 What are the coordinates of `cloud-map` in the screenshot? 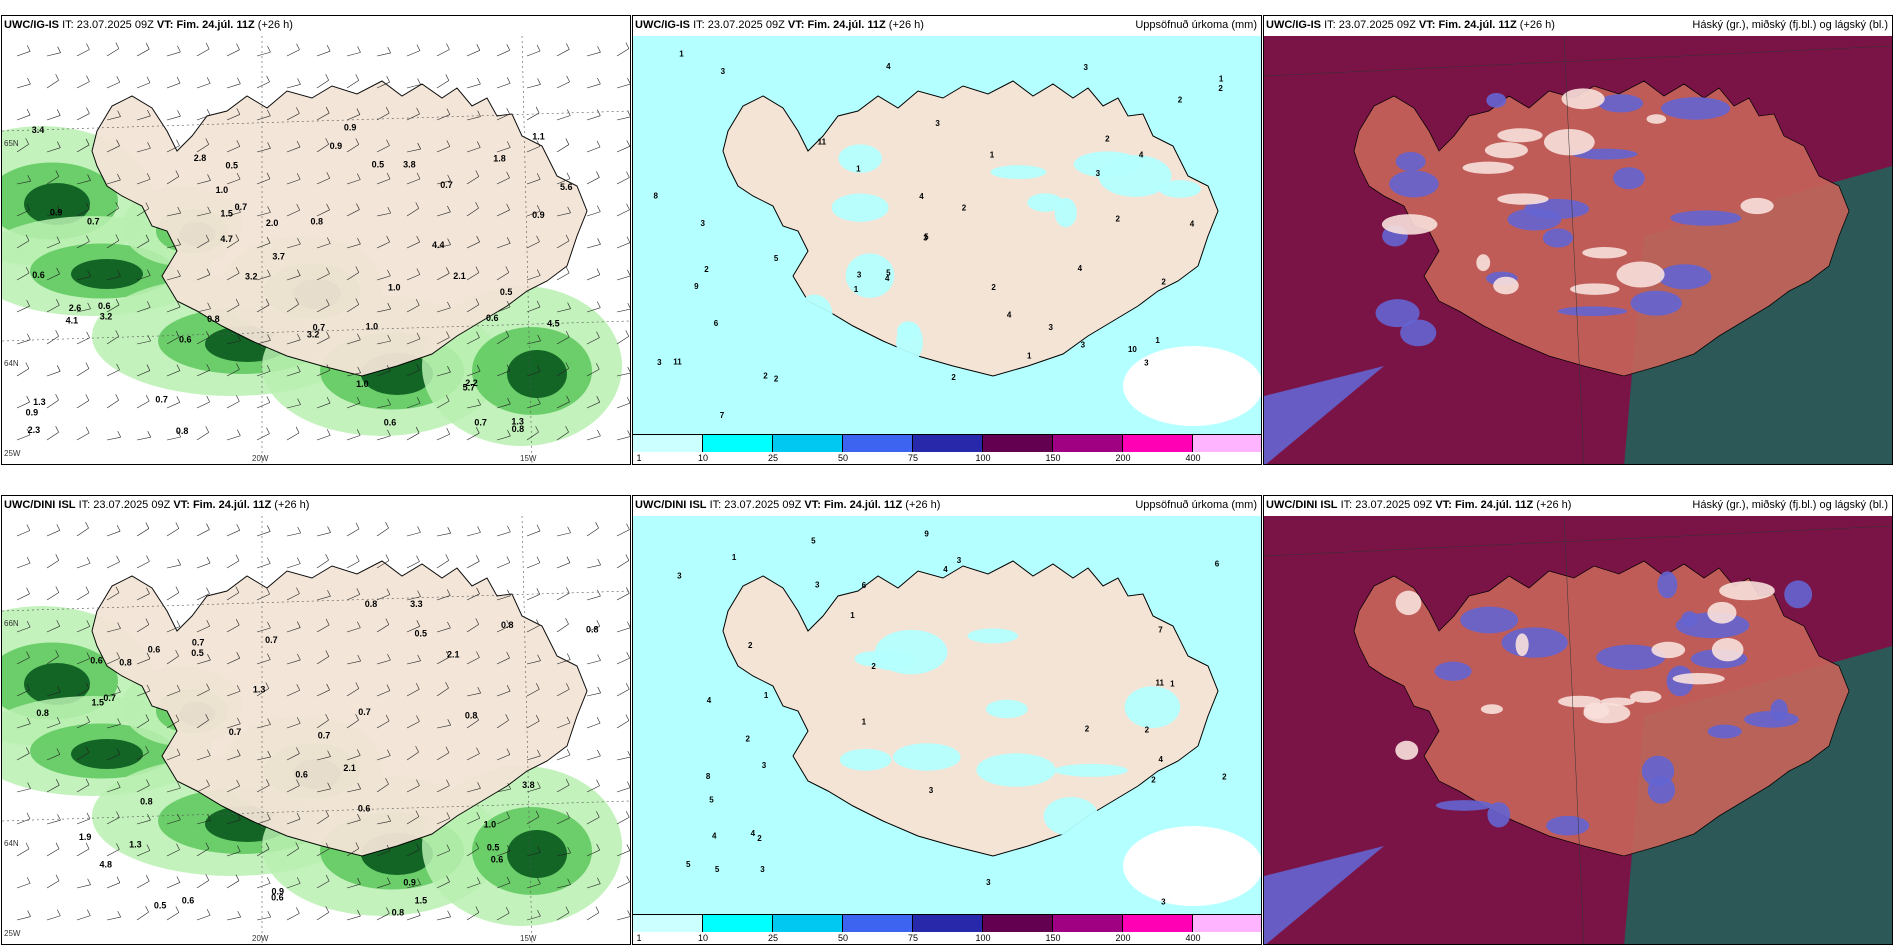 It's located at (1578, 250).